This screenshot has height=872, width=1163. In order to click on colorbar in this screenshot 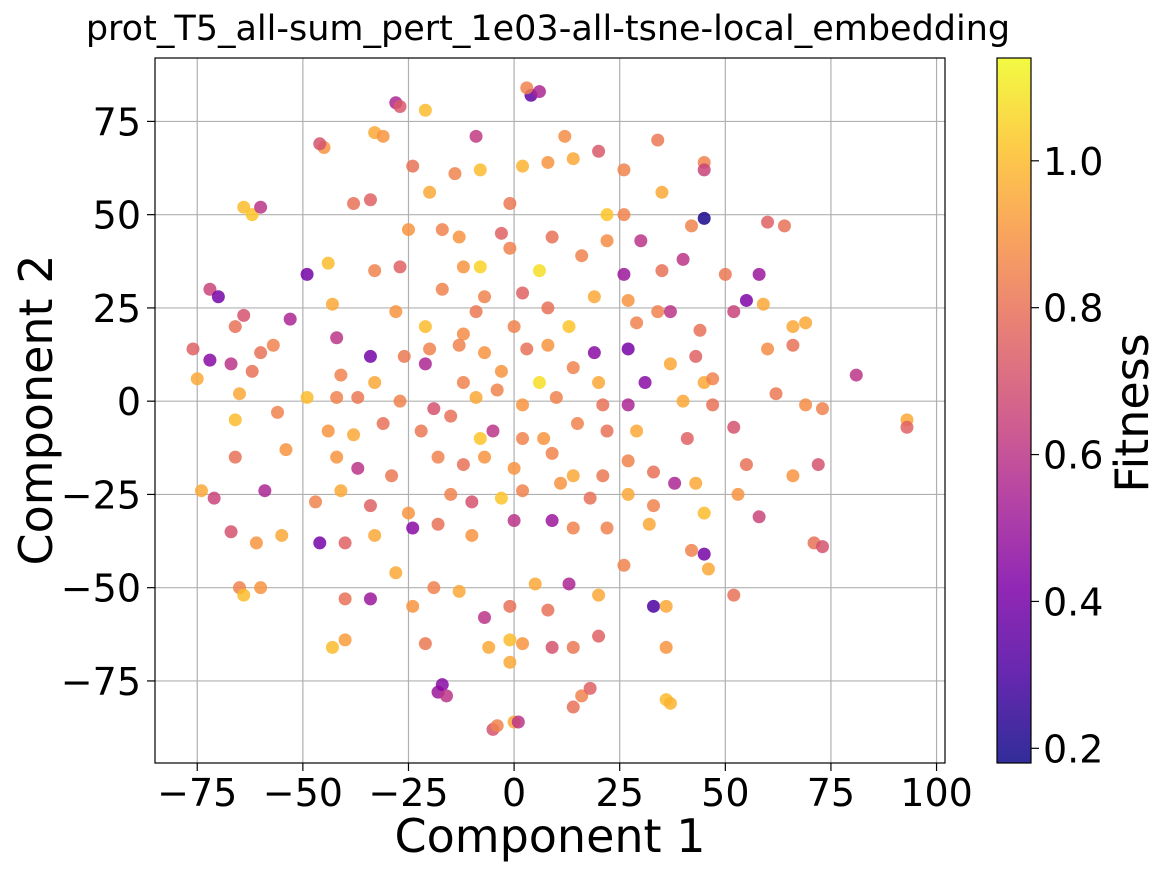, I will do `click(1014, 410)`.